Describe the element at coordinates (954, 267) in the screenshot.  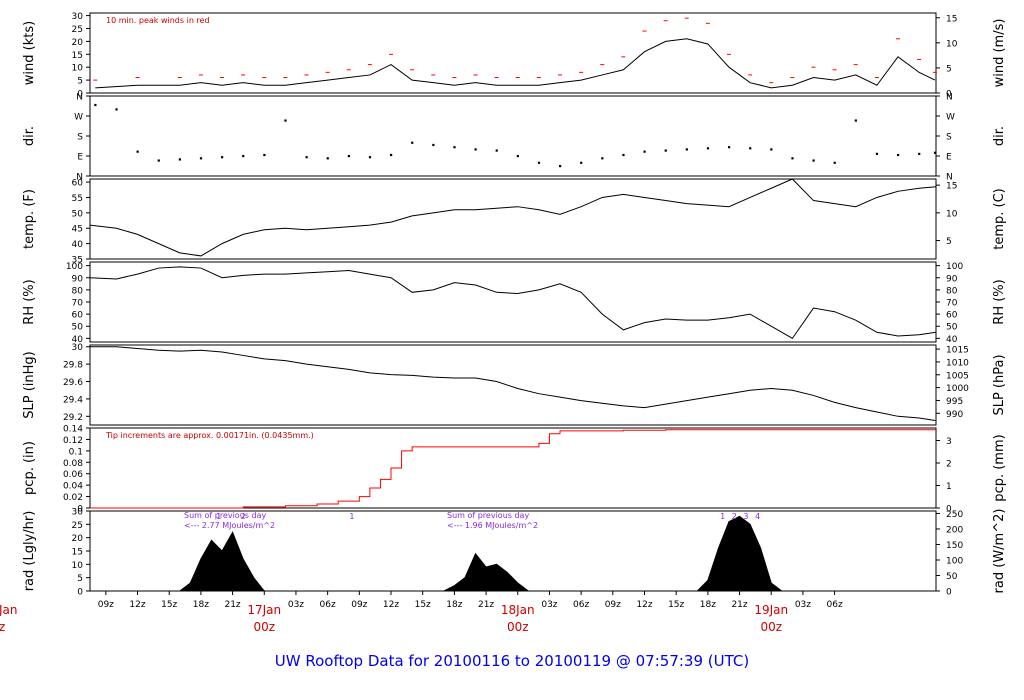
I see `rh-right-tick-label: 100` at that location.